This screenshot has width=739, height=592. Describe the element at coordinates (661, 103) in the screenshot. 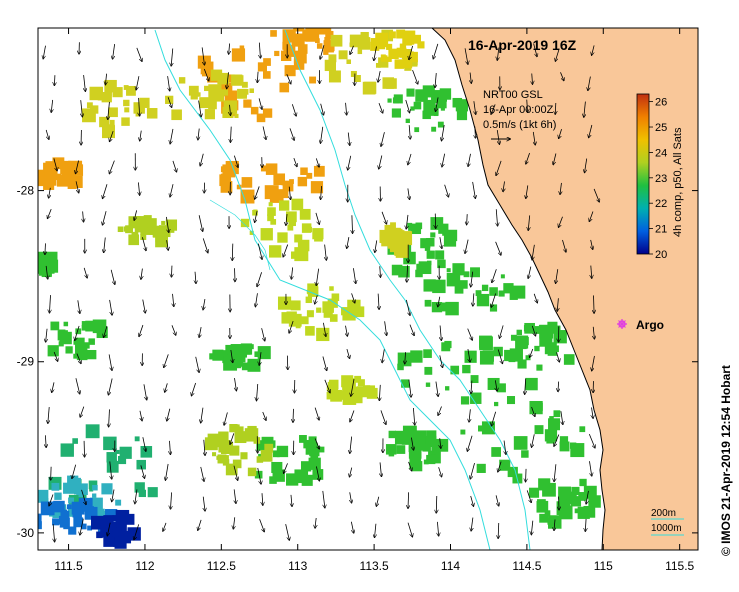

I see `colorbar-tick-label: 26` at that location.